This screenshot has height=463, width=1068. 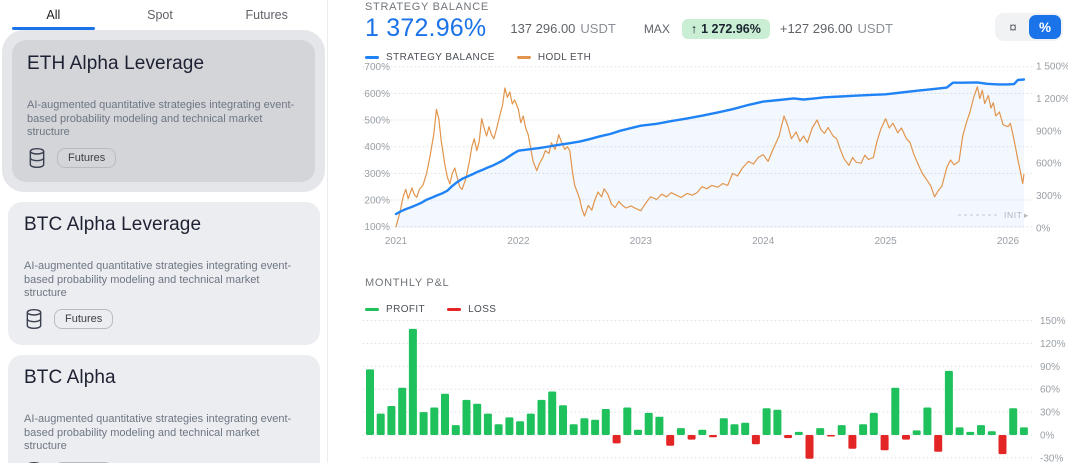 I want to click on unit-toggle: ¤ %, so click(x=1029, y=27).